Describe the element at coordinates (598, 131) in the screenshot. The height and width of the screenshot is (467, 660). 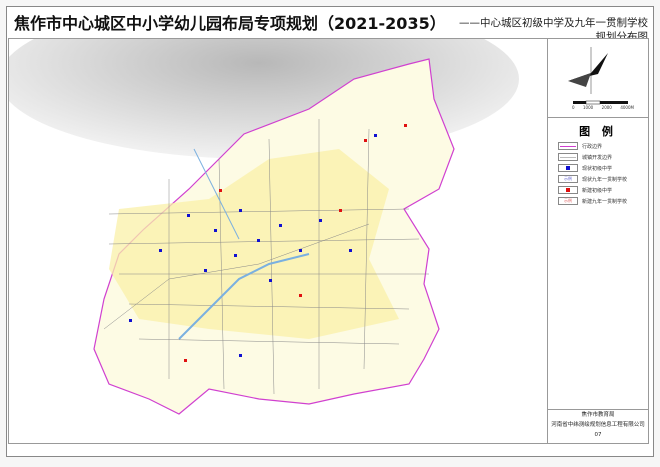
I see `legend-title: 图 例` at that location.